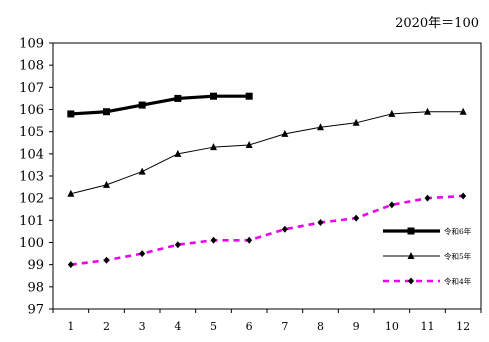  What do you see at coordinates (160, 105) in the screenshot?
I see `series-line-square` at bounding box center [160, 105].